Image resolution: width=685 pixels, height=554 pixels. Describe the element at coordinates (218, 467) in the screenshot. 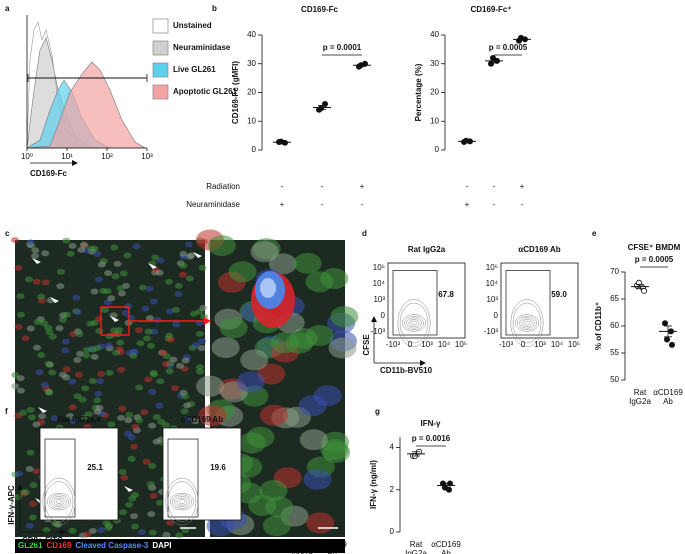

I see `gate-value: 19.6` at that location.